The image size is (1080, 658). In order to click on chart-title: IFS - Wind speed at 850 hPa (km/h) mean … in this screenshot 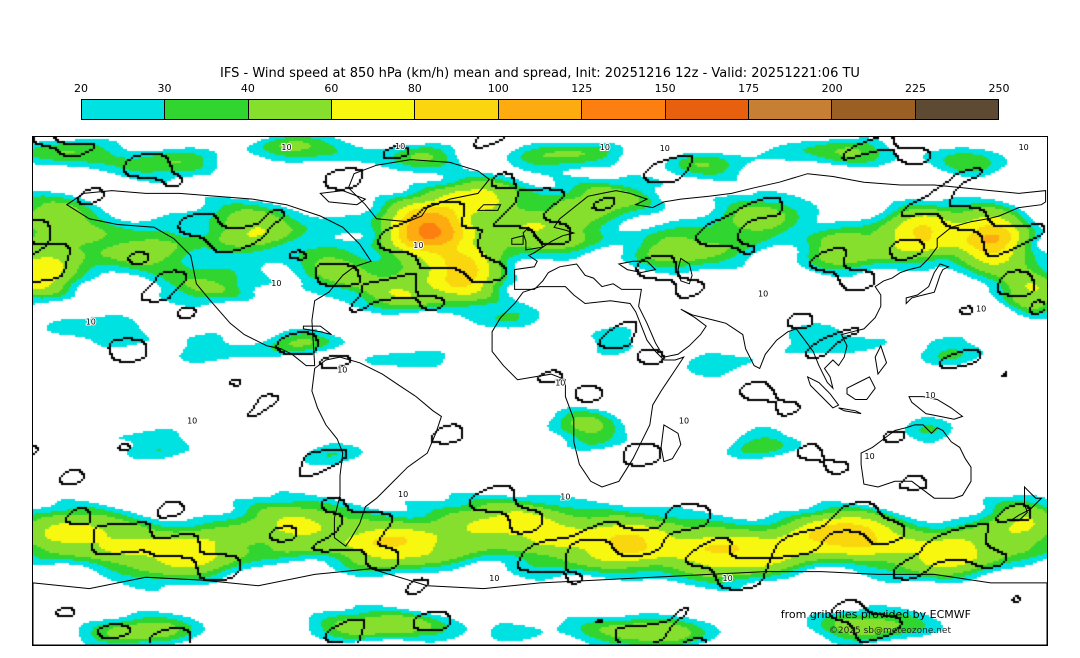, I will do `click(540, 73)`.